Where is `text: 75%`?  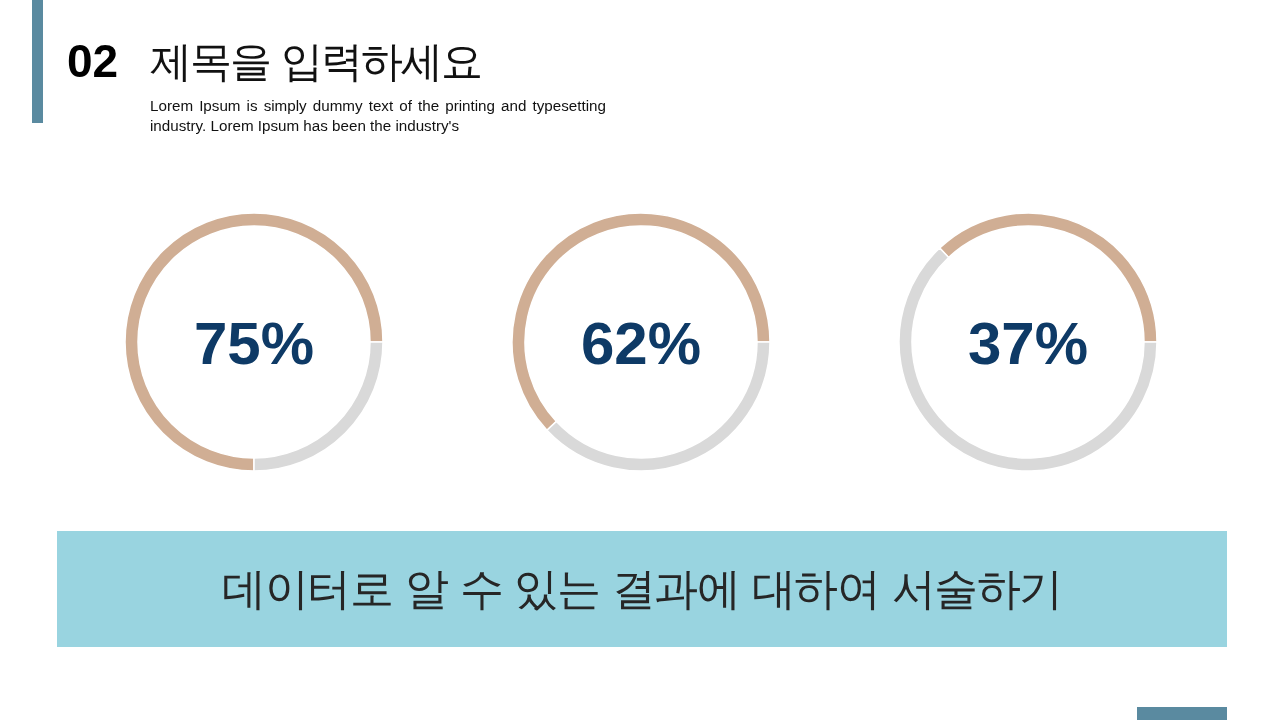 text: 75% is located at coordinates (254, 343).